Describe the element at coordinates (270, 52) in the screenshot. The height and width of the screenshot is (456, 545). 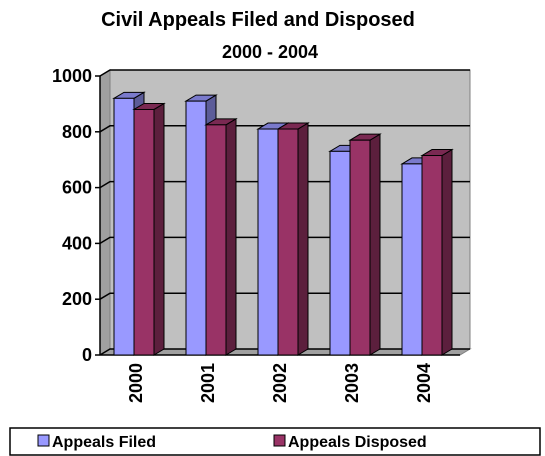
I see `chart-subtitle: 2000 - 2004` at that location.